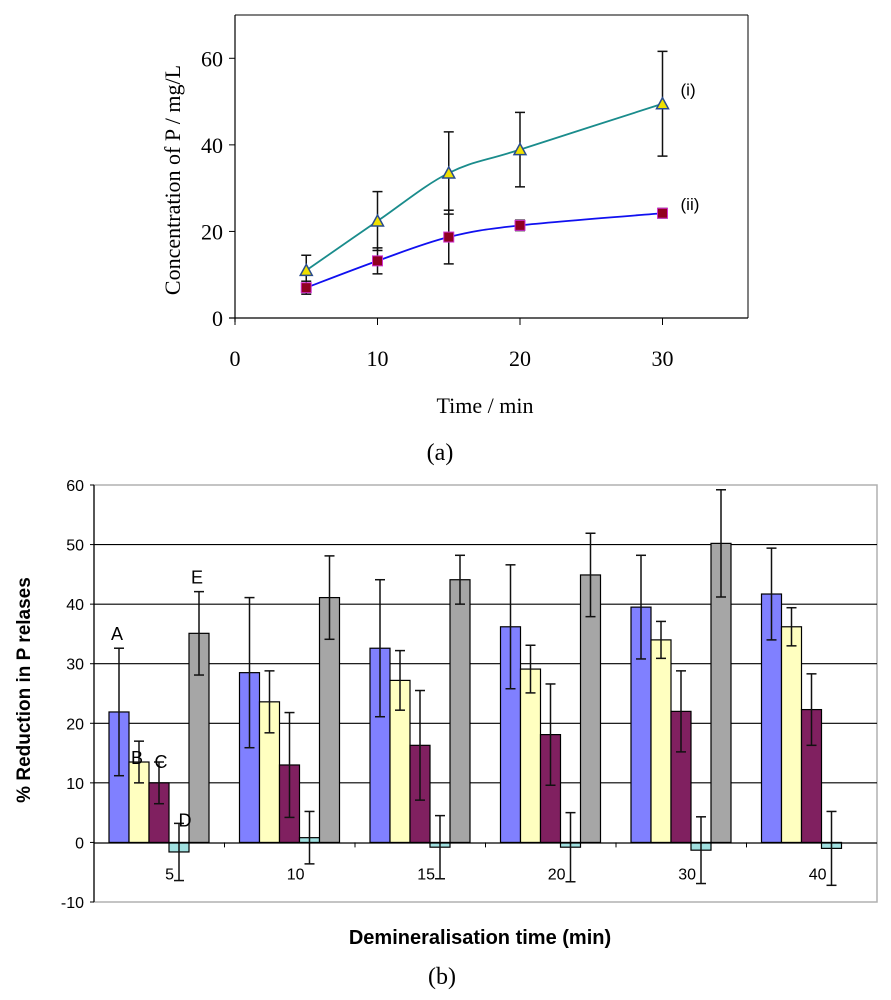  What do you see at coordinates (460, 711) in the screenshot?
I see `chart-b-bar-e` at bounding box center [460, 711].